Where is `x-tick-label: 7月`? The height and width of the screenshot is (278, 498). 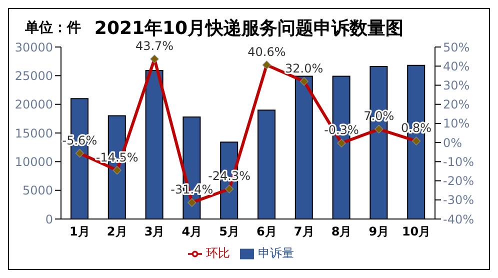
x-tick-label: 7月 is located at coordinates (304, 231).